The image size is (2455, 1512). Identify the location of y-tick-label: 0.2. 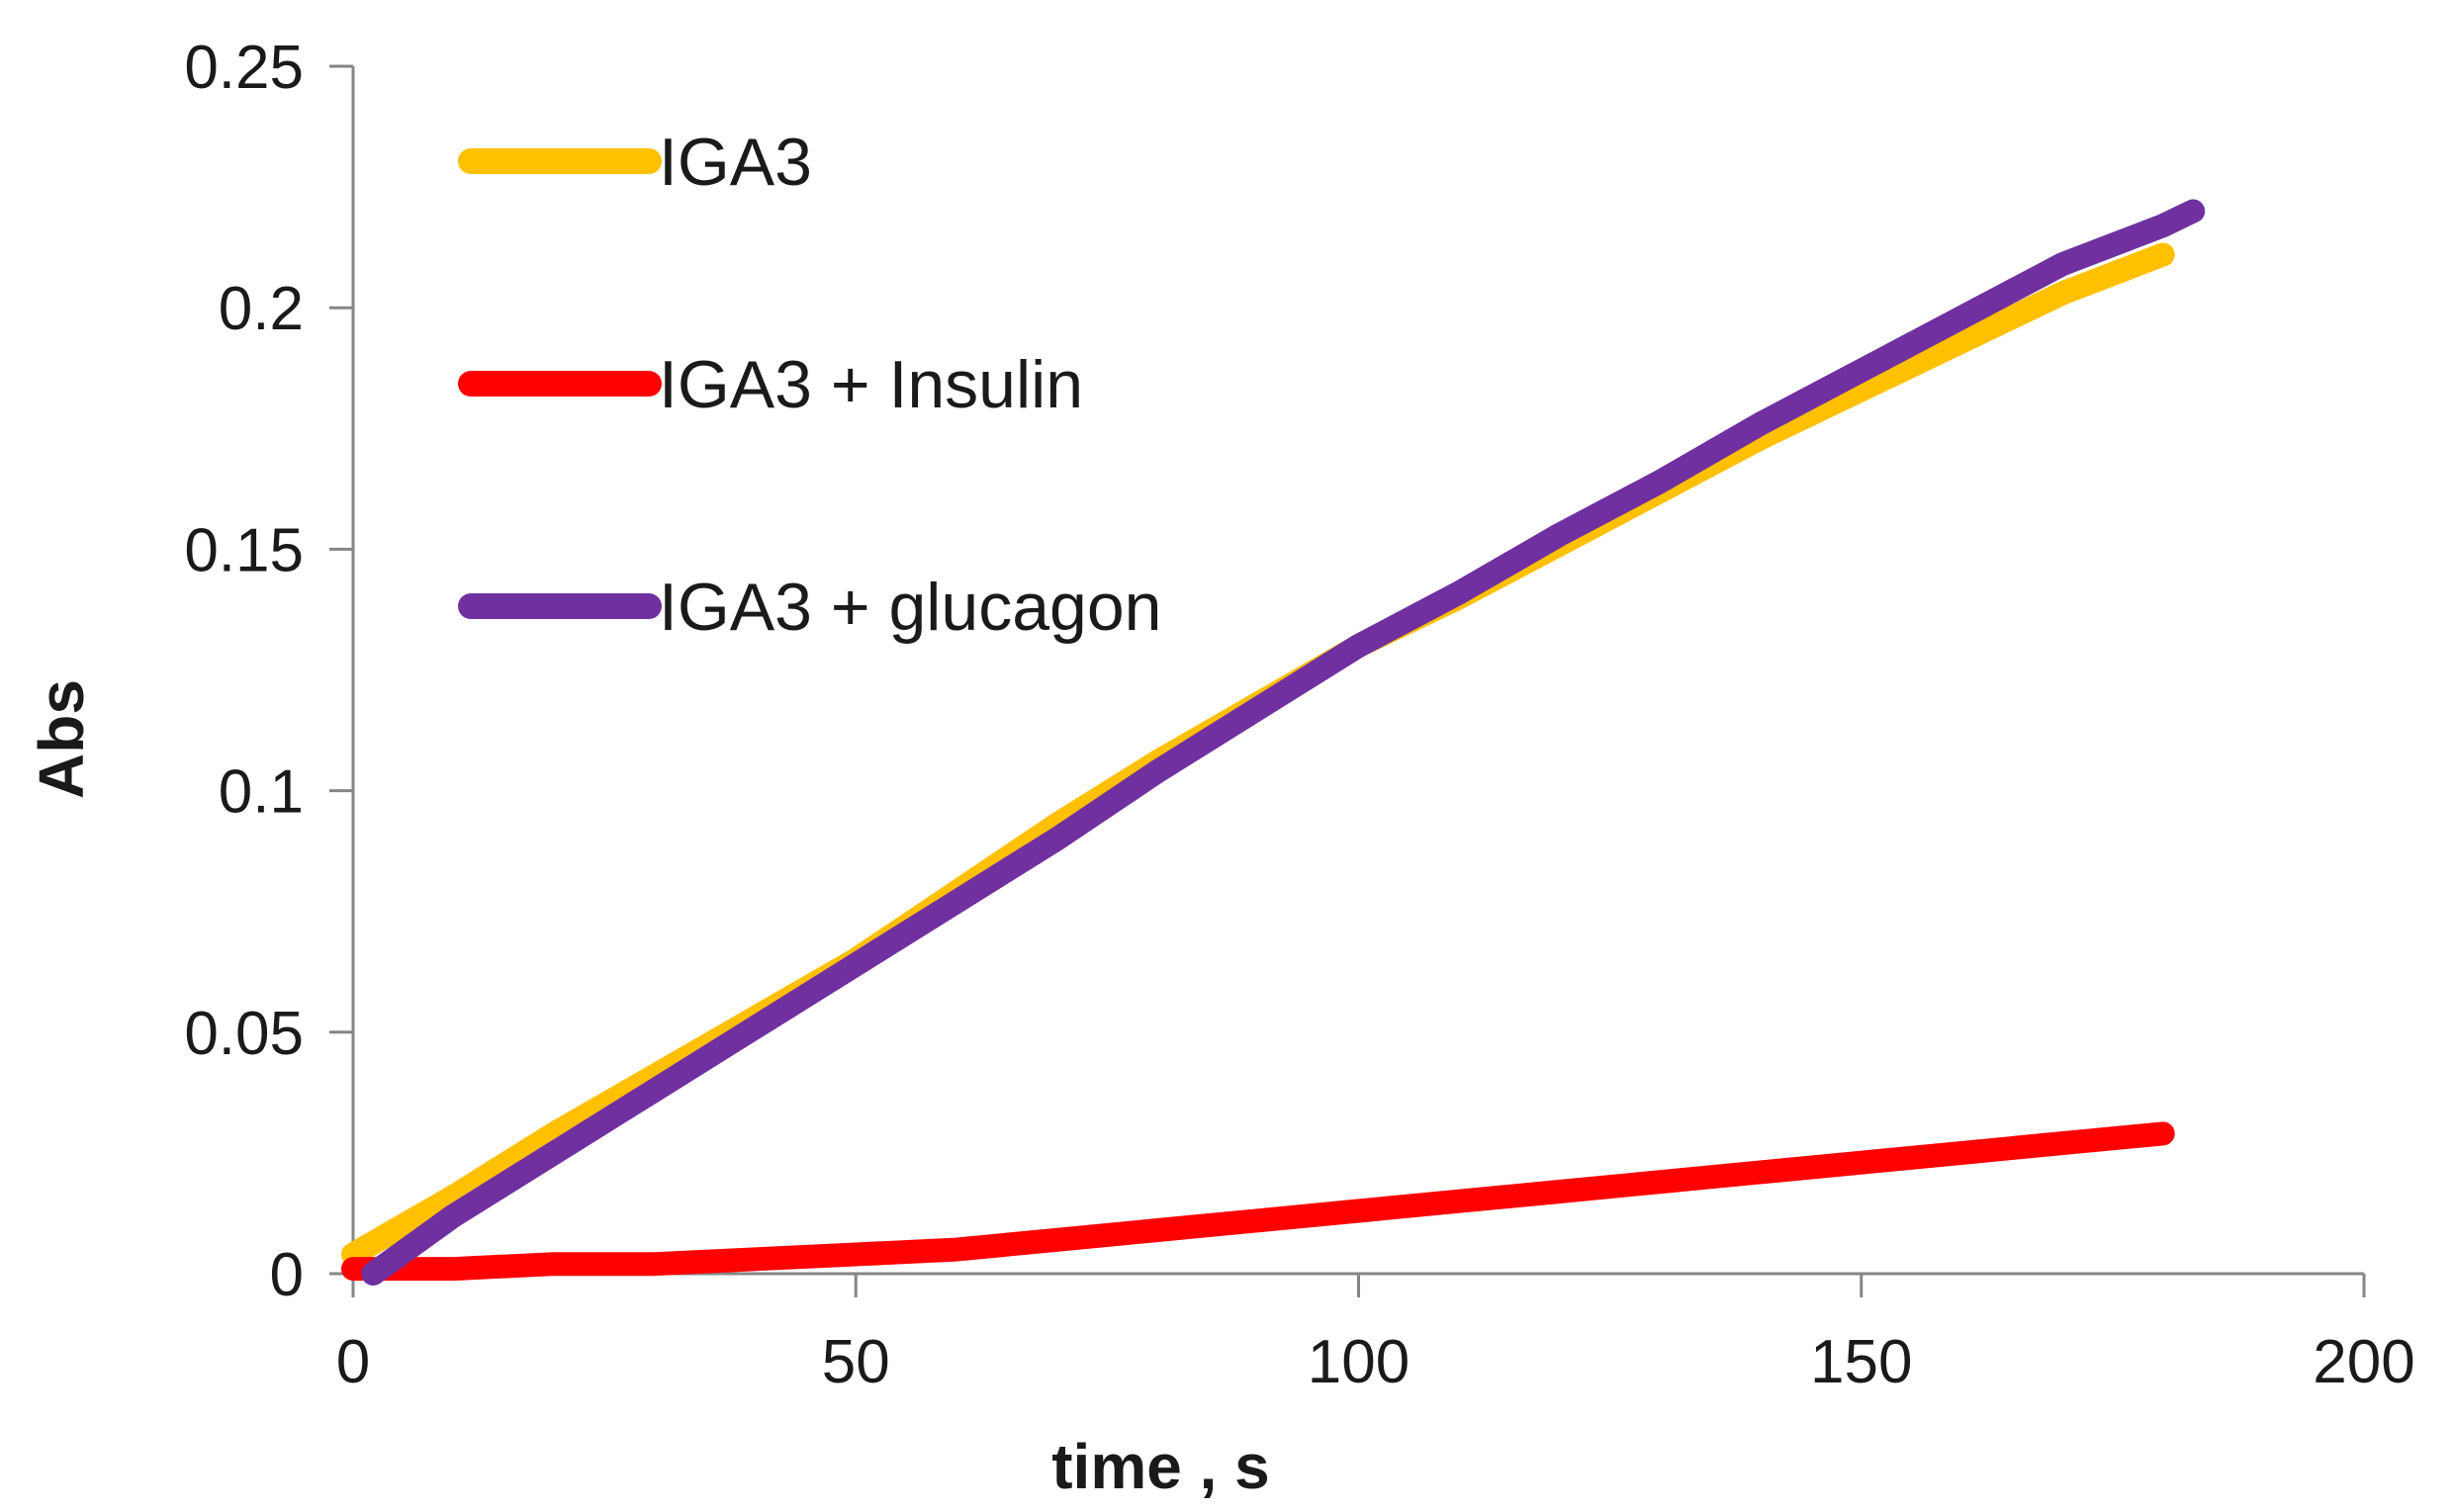
(261, 309).